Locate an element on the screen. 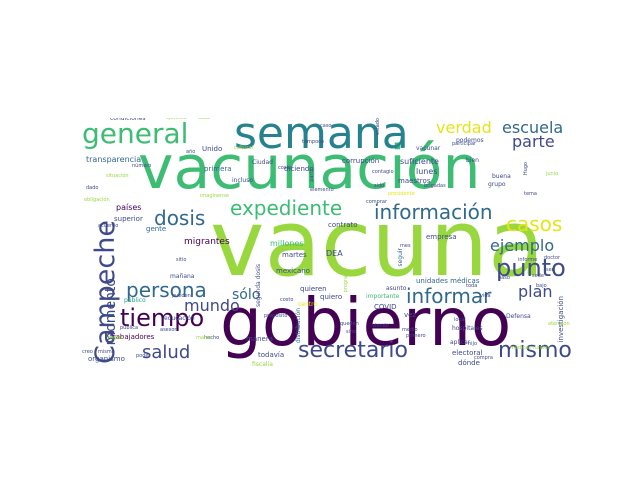 Image resolution: width=640 pixels, height=480 pixels. word-manera: manera is located at coordinates (260, 339).